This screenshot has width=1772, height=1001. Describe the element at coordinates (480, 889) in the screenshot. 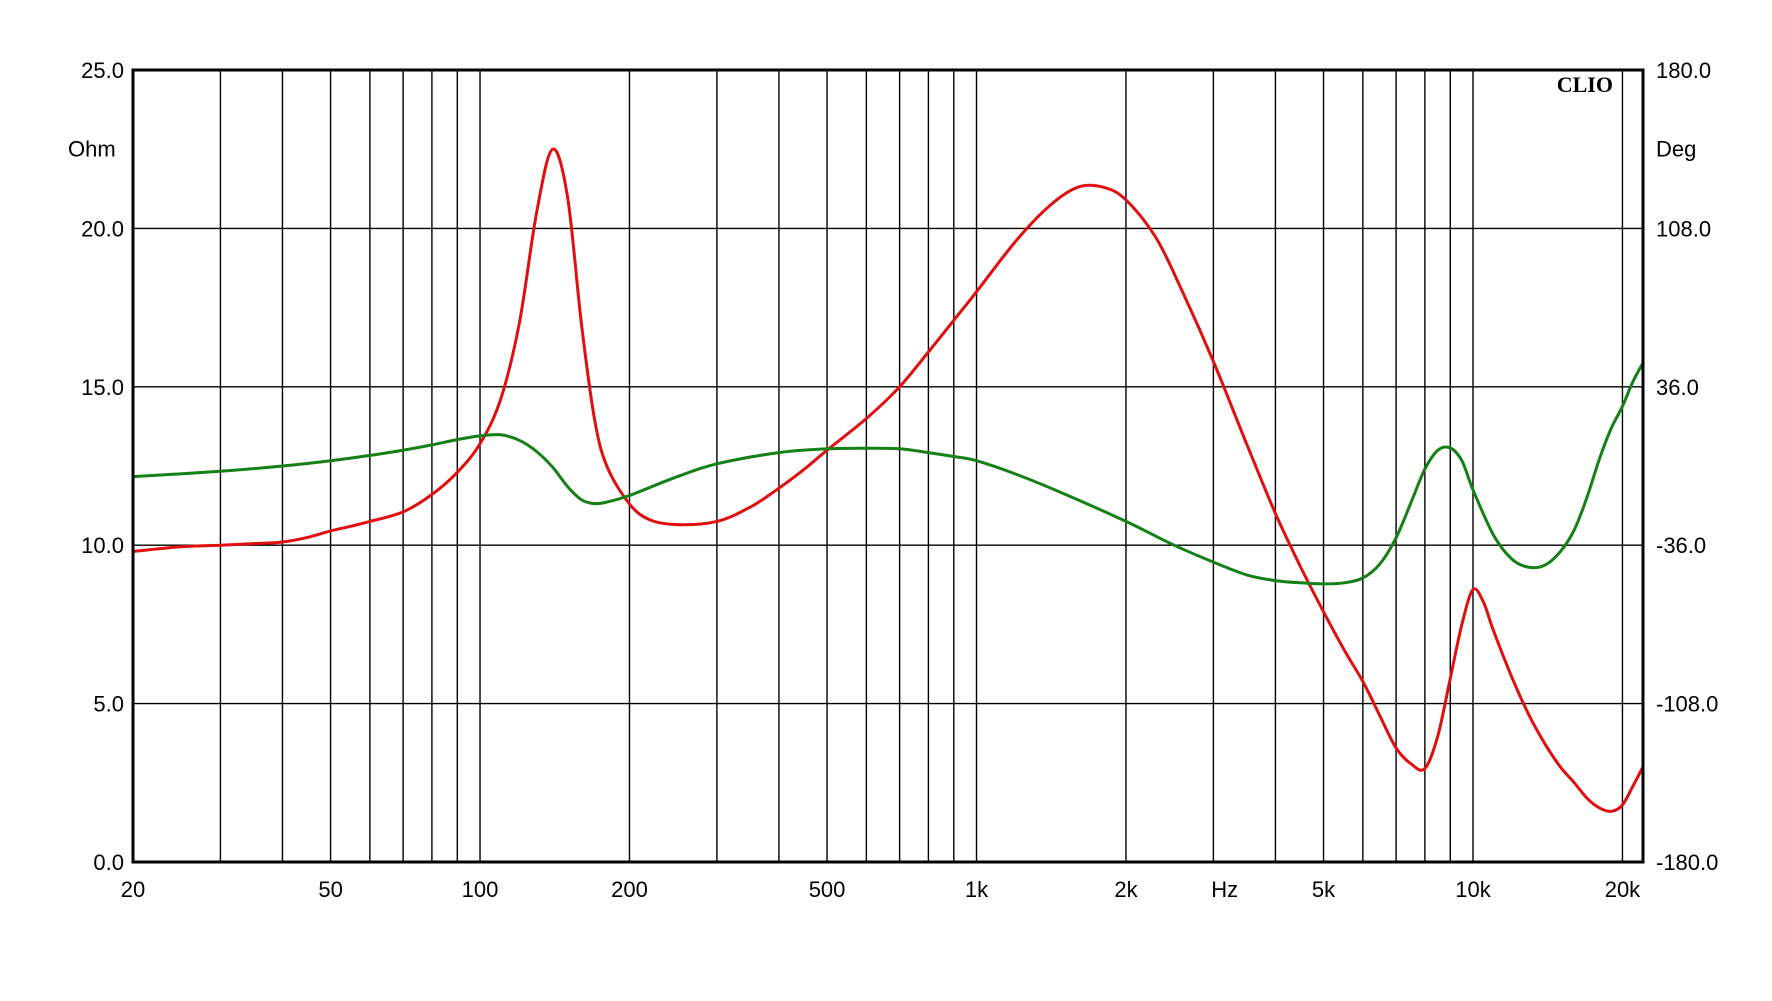

I see `x-tick-label: 100` at that location.